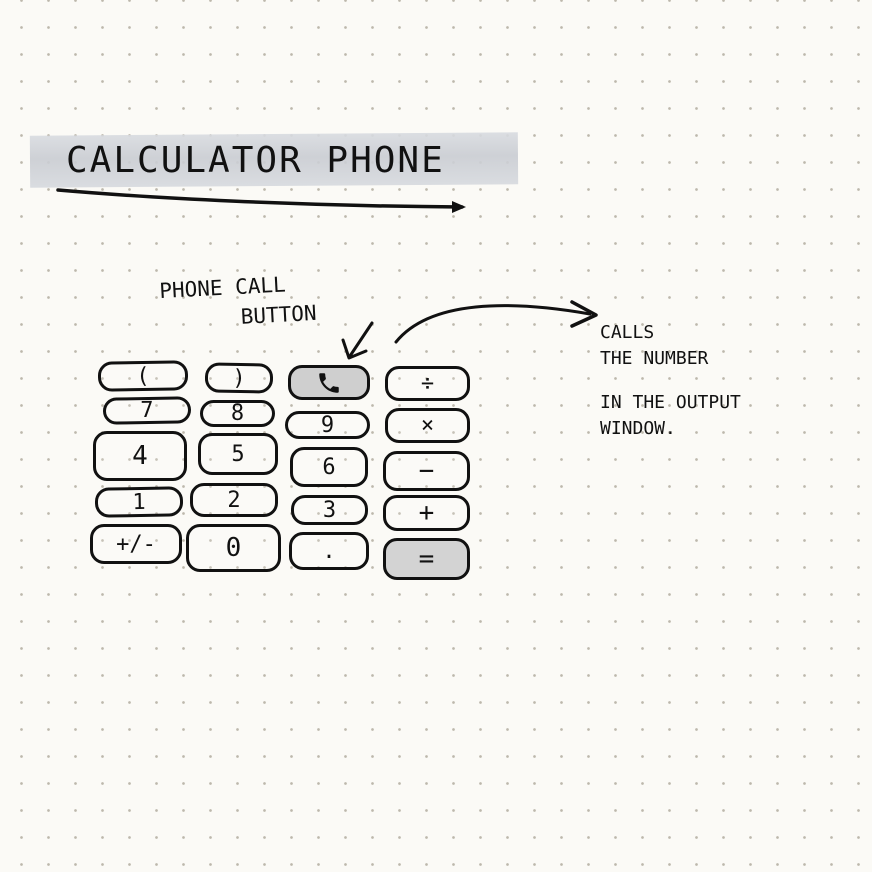 The width and height of the screenshot is (872, 872). I want to click on key-label: 4, so click(140, 456).